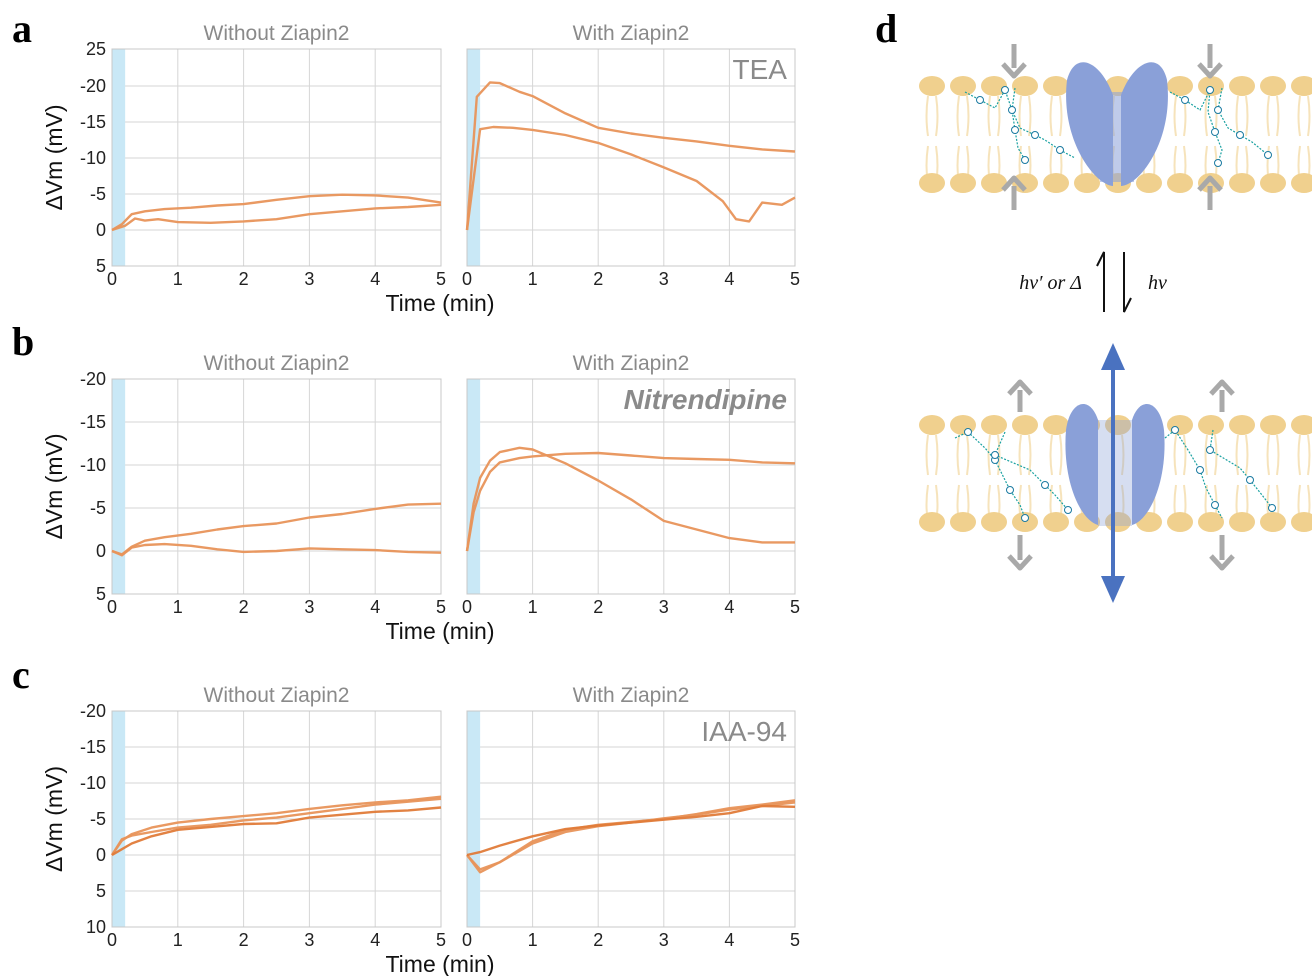  I want to click on ion-flow-arrow-down-head, so click(1113, 589).